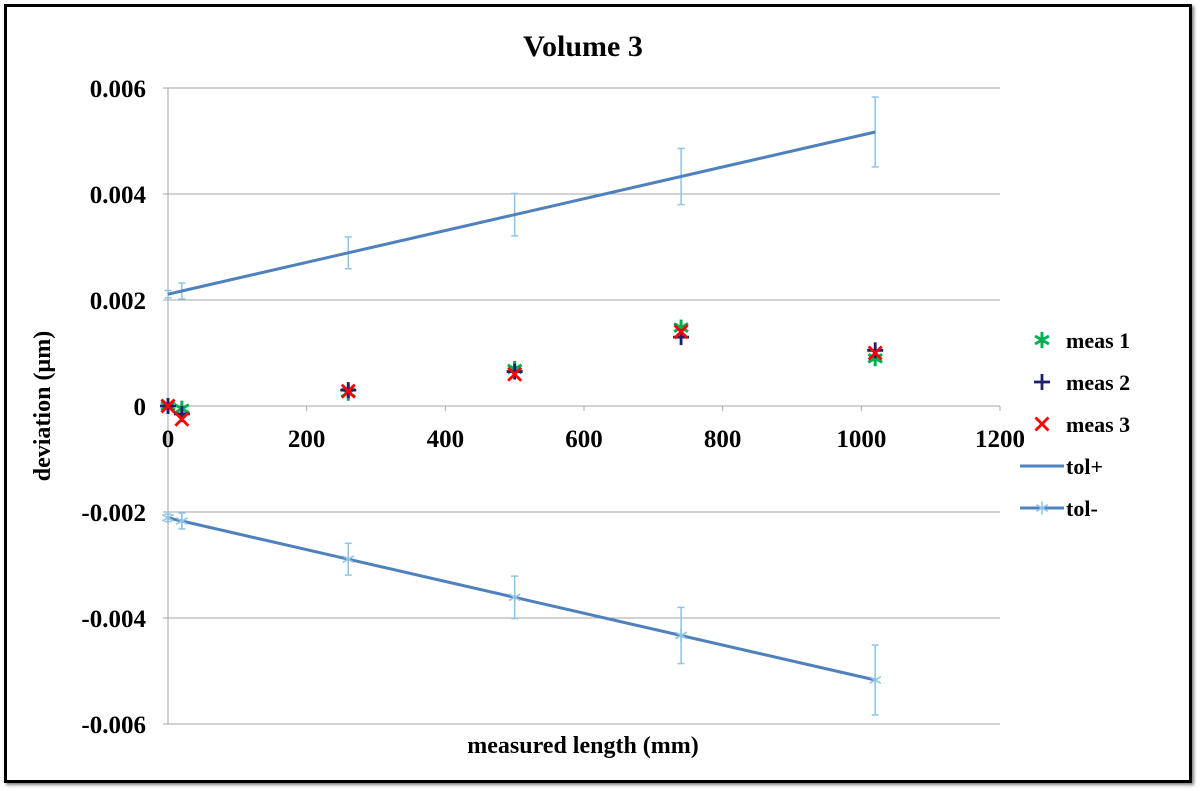 The width and height of the screenshot is (1200, 791). I want to click on chart-title: Volume 3, so click(583, 46).